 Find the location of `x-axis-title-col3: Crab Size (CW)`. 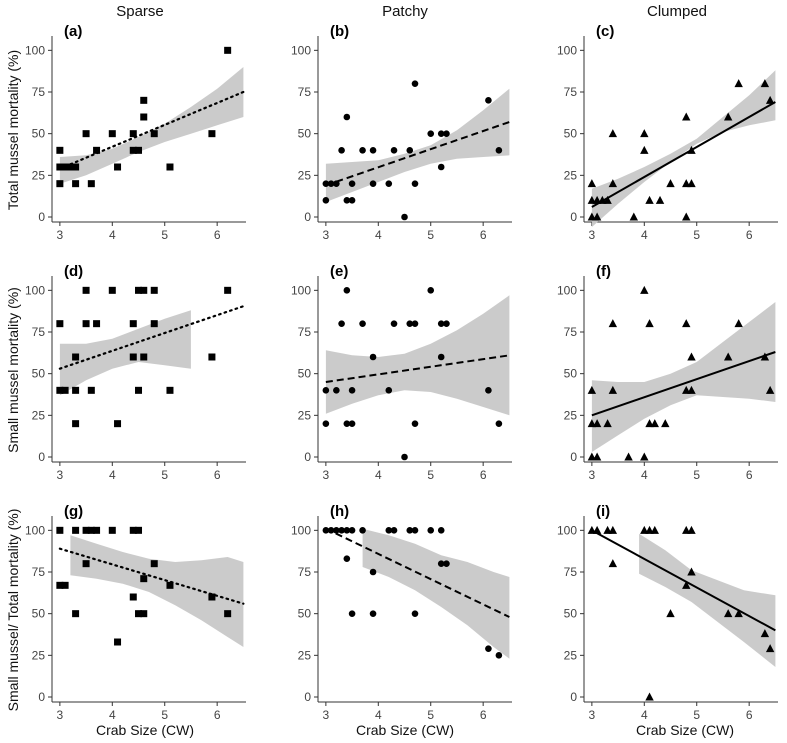

x-axis-title-col3: Crab Size (CW) is located at coordinates (685, 730).